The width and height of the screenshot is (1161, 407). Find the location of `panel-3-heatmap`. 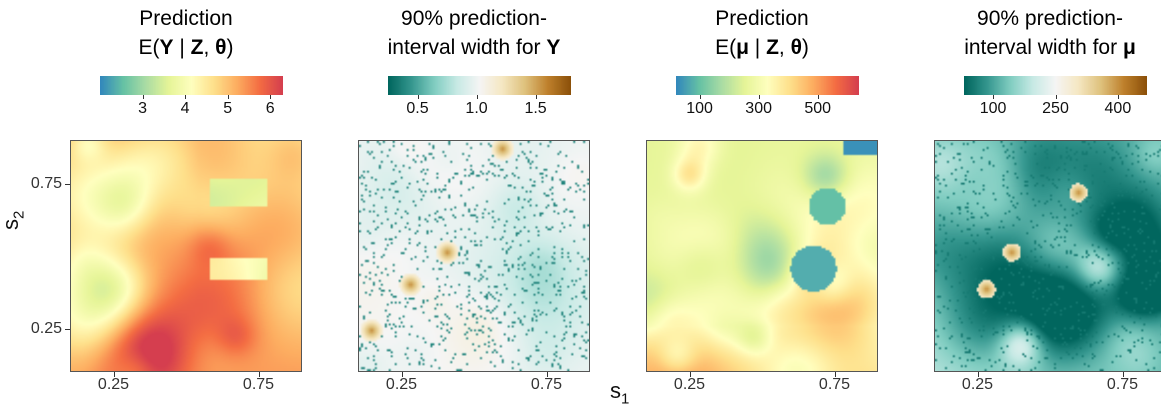

panel-3-heatmap is located at coordinates (762, 256).